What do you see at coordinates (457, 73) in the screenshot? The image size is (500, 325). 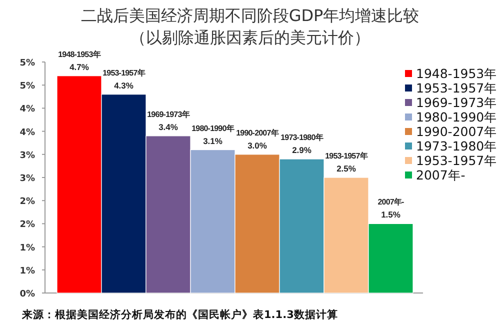 I see `legend-label: 1948-1953年` at bounding box center [457, 73].